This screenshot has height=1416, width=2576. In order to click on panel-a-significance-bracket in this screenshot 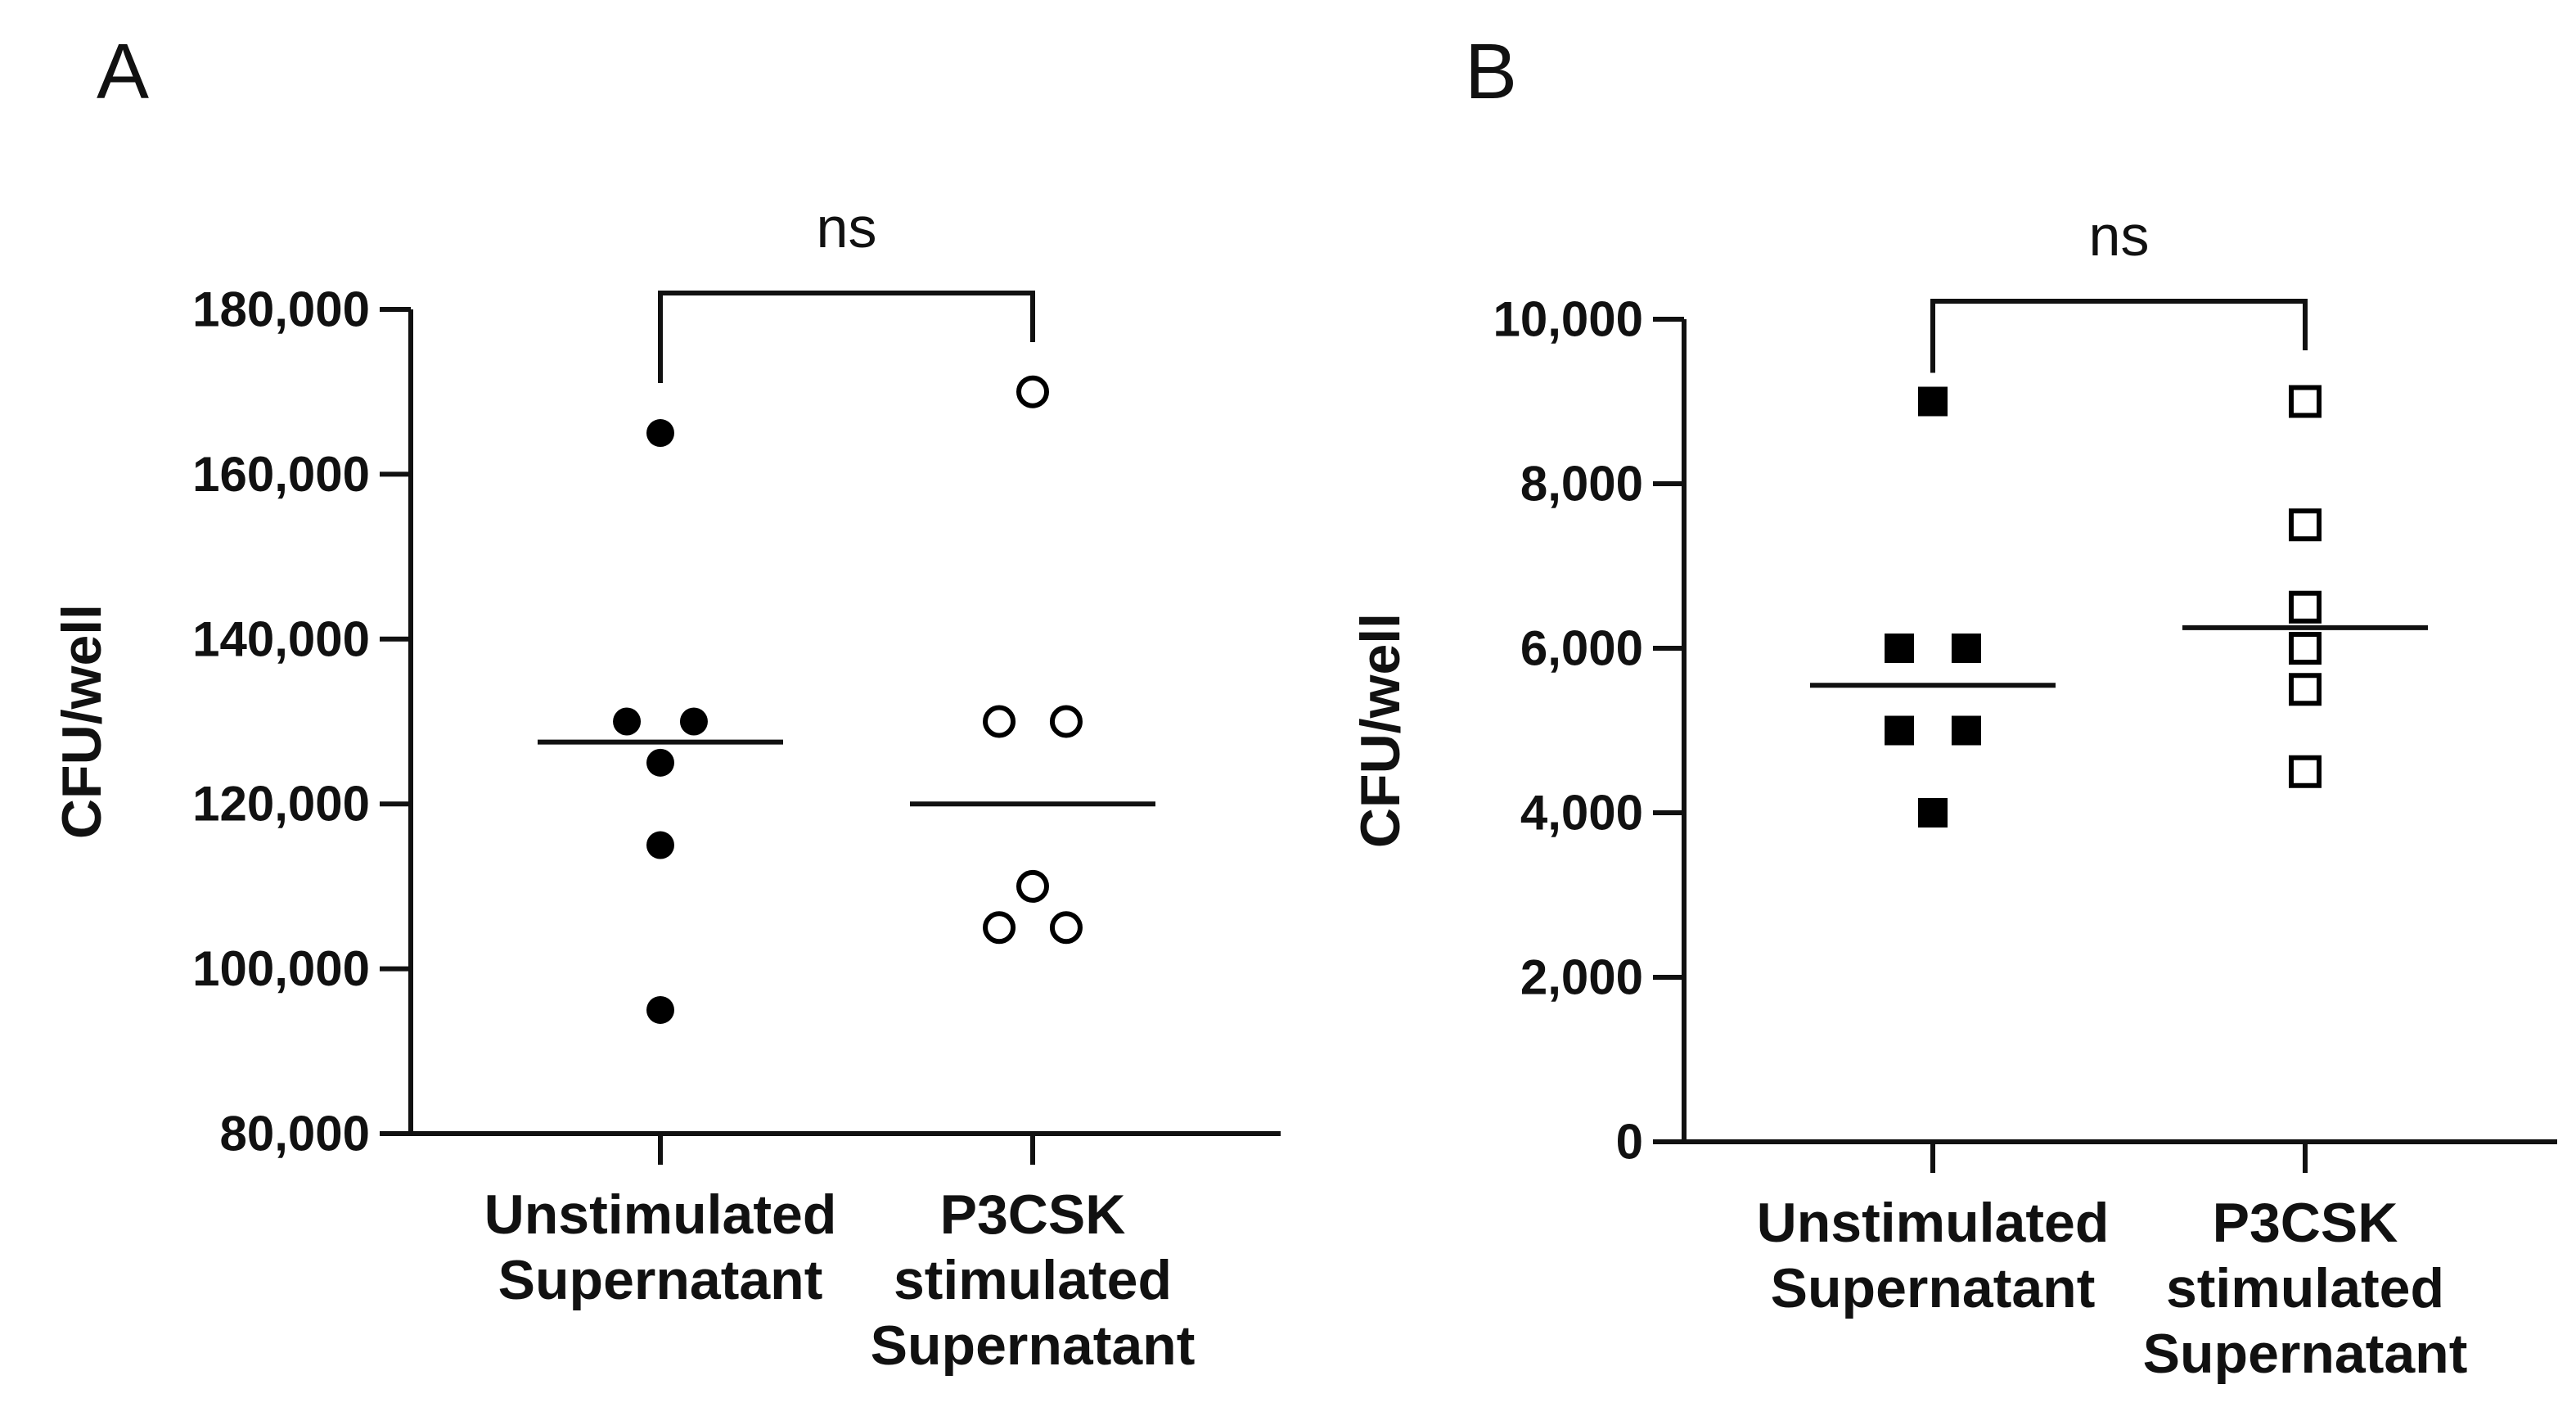, I will do `click(846, 337)`.